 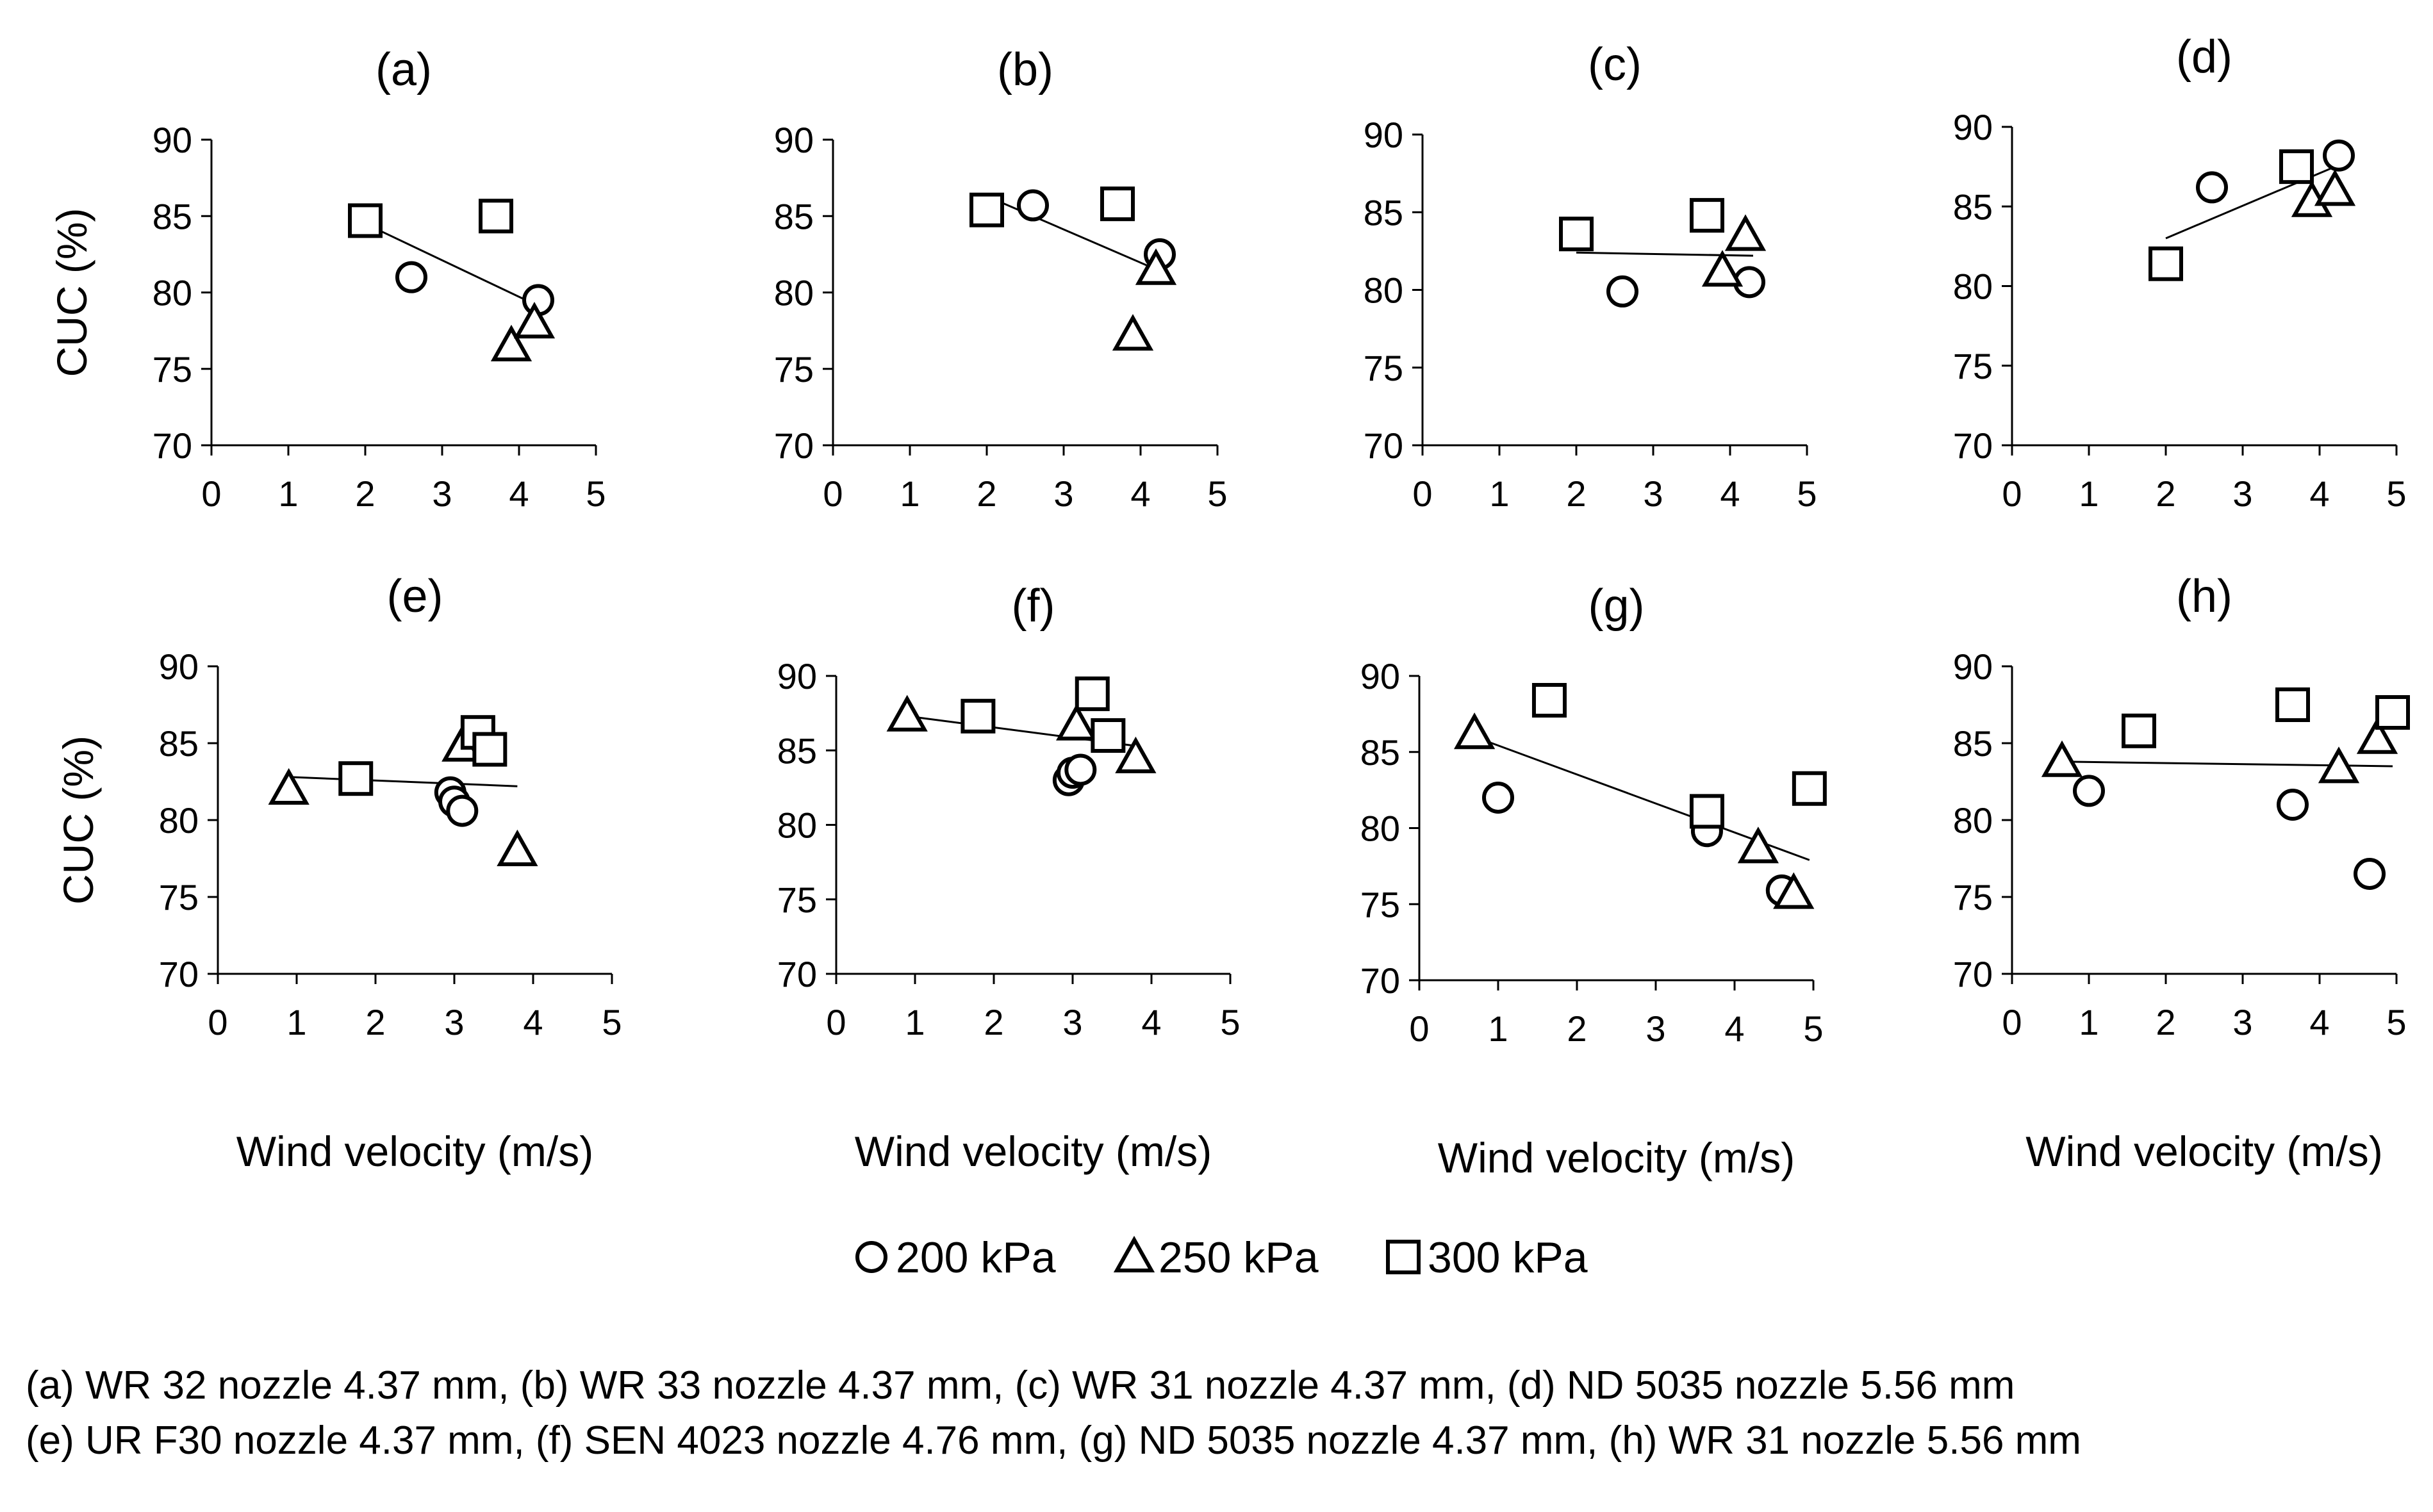 What do you see at coordinates (1594, 880) in the screenshot?
I see `plot-g: 70 75 80 85 90 0 1 2 3 4 5 (g) Wind velocity (m/s)` at bounding box center [1594, 880].